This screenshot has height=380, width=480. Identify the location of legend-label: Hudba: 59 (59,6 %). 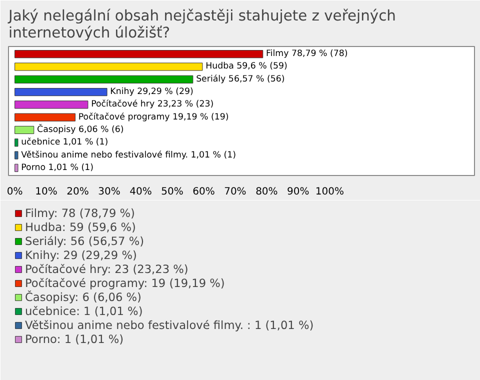
(80, 227).